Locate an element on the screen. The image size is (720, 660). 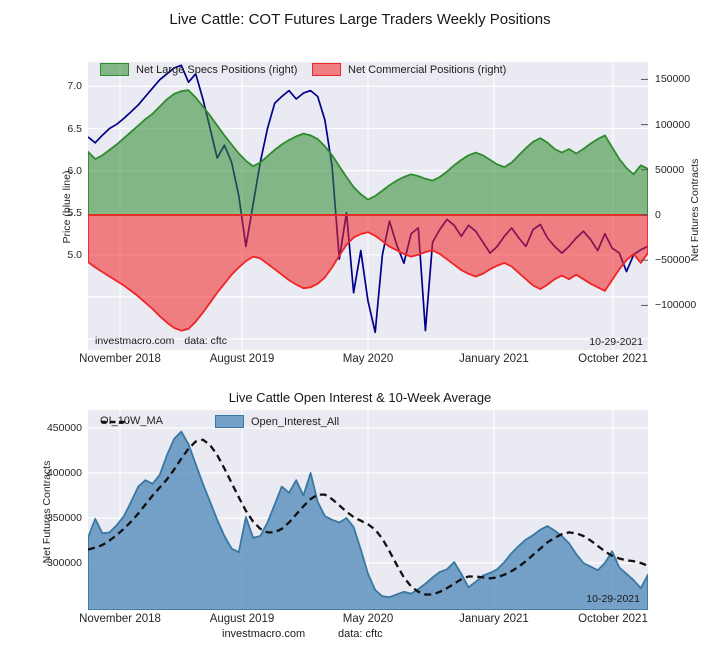
open-interest-legend-label: Open_Interest_All is located at coordinates (295, 421).